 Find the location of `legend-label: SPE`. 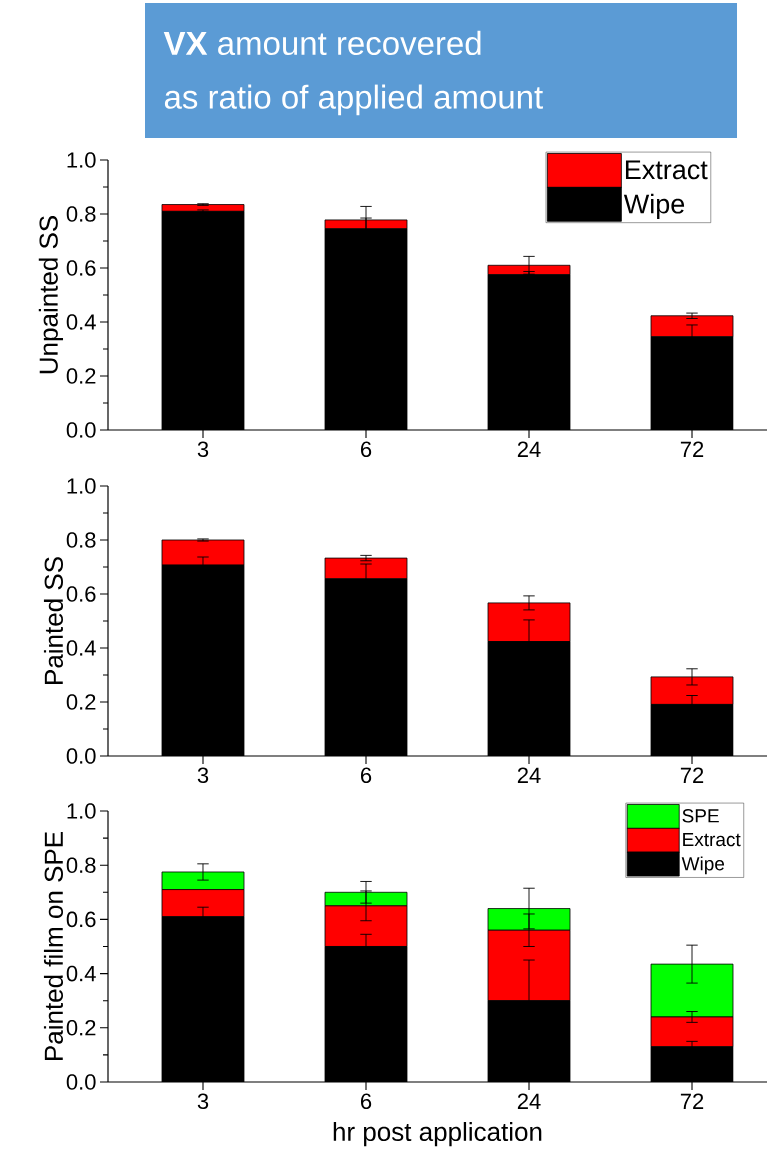

legend-label: SPE is located at coordinates (700, 816).